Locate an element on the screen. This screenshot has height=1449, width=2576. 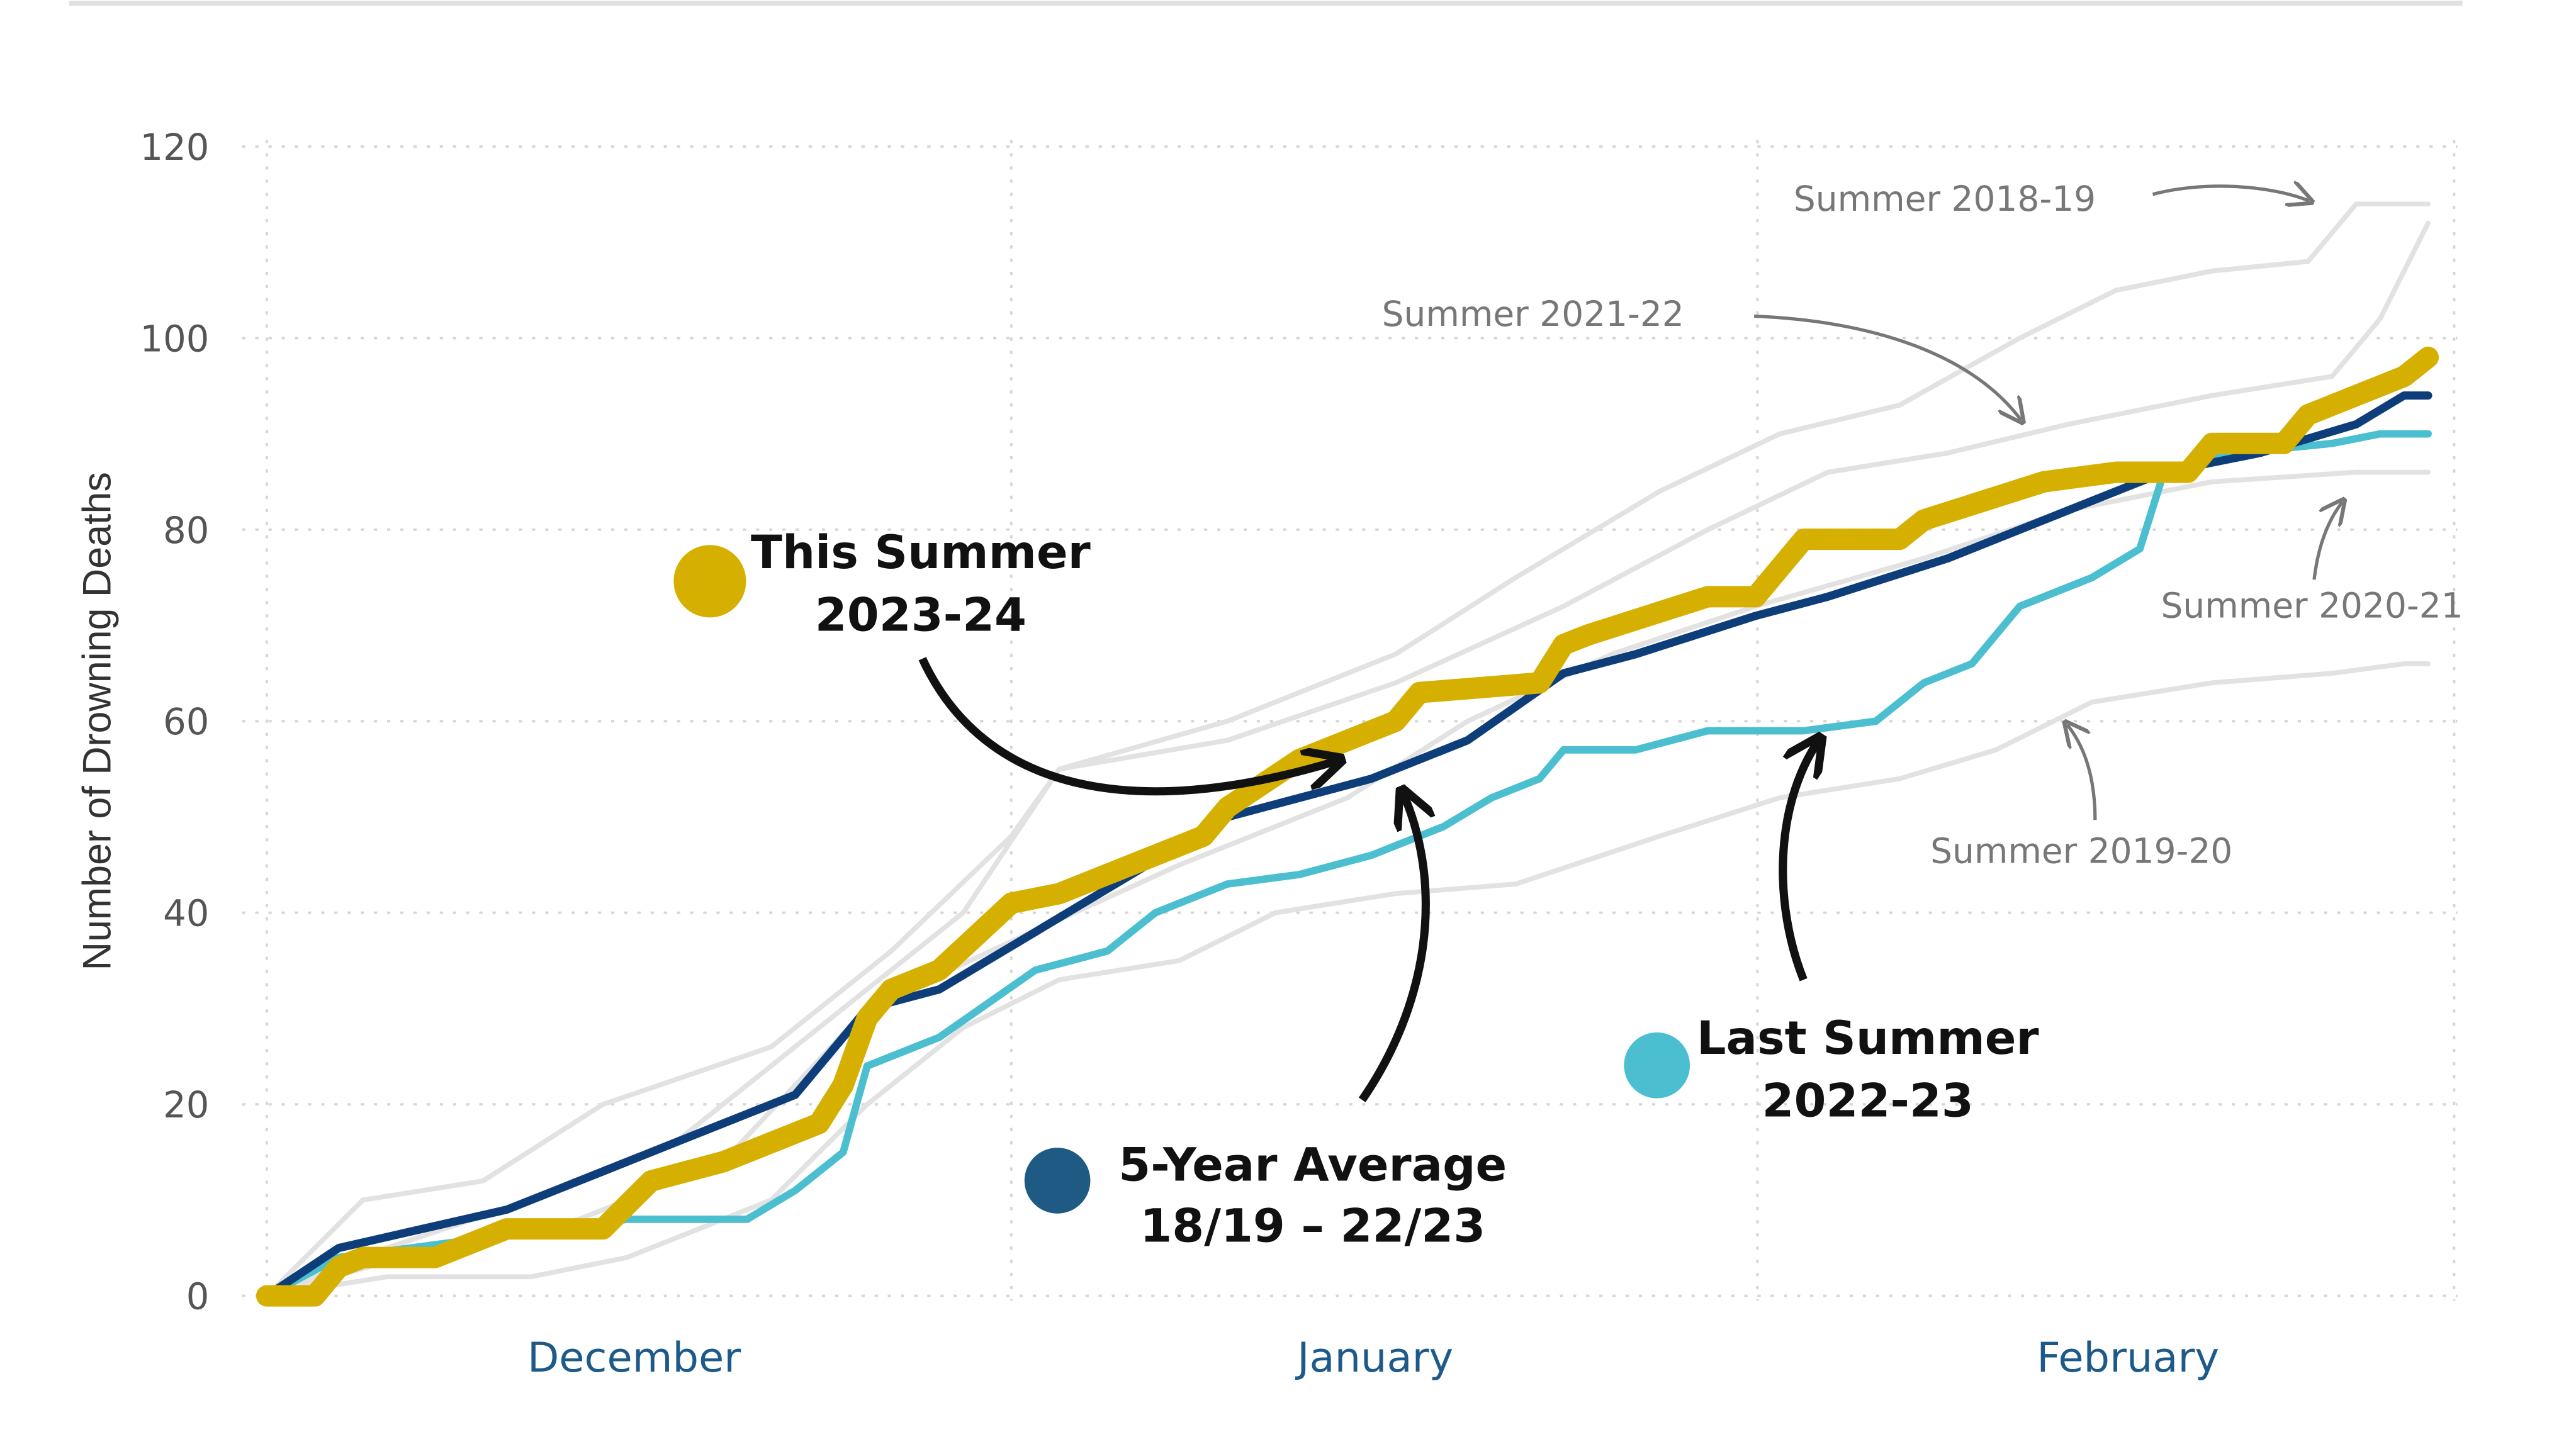
legend-dot-last-summer is located at coordinates (1657, 1065).